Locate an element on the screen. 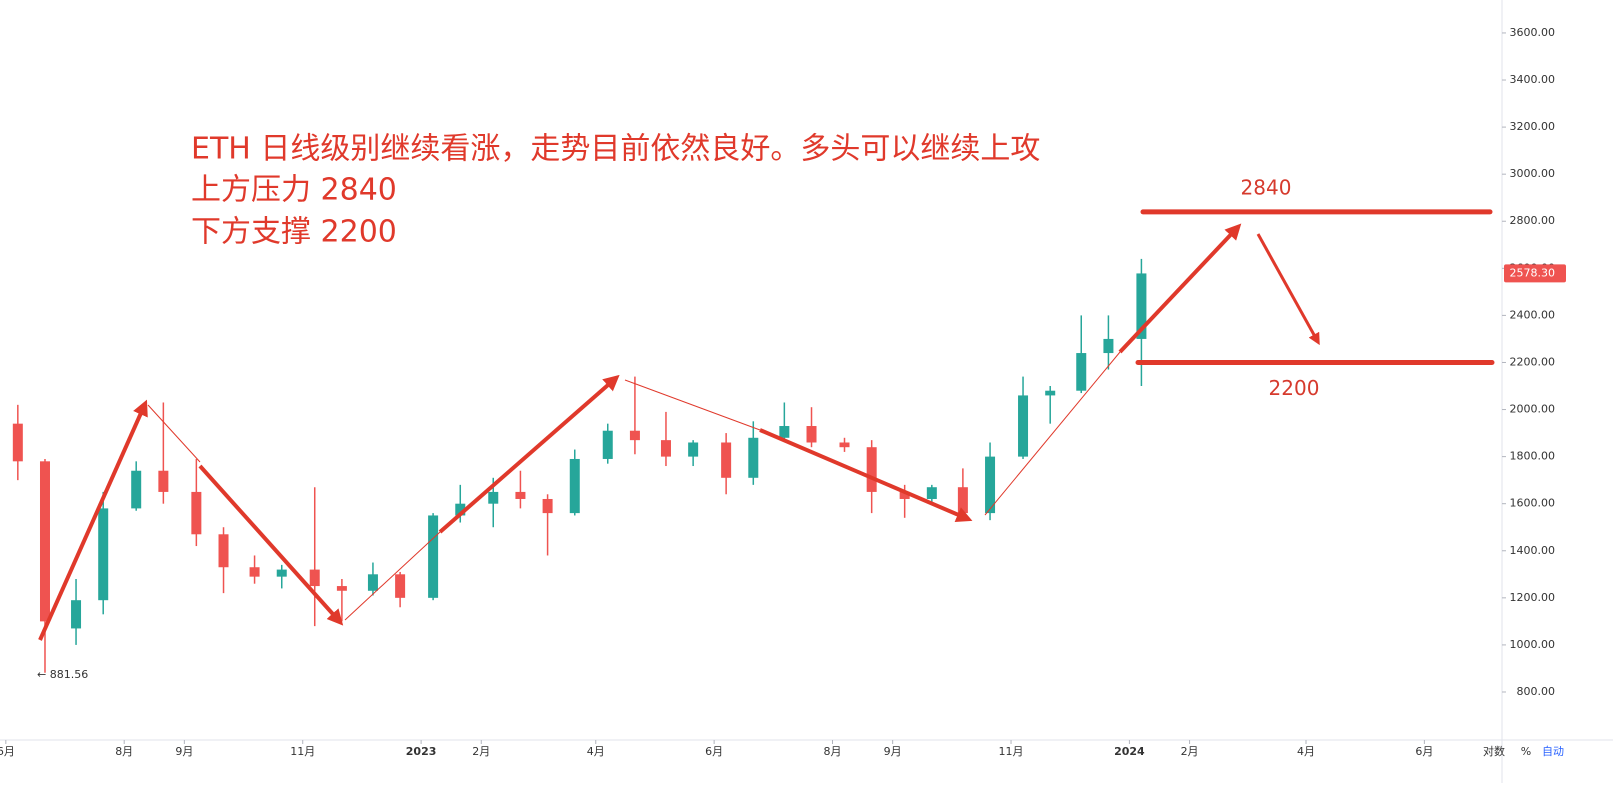 Image resolution: width=1613 pixels, height=787 pixels. y-tick-label: 3400.00 is located at coordinates (1533, 79).